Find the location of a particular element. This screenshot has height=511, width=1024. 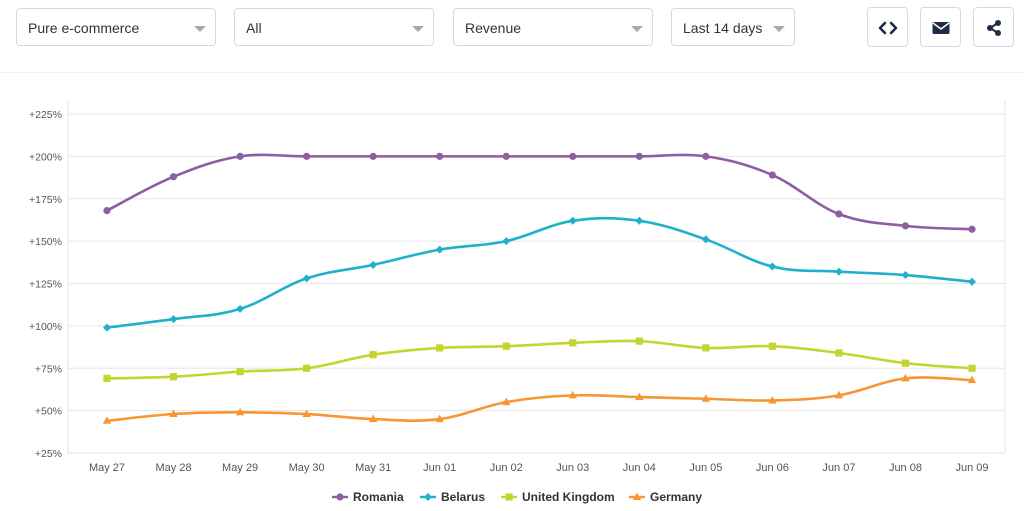

series-united-kingdom is located at coordinates (539, 360).